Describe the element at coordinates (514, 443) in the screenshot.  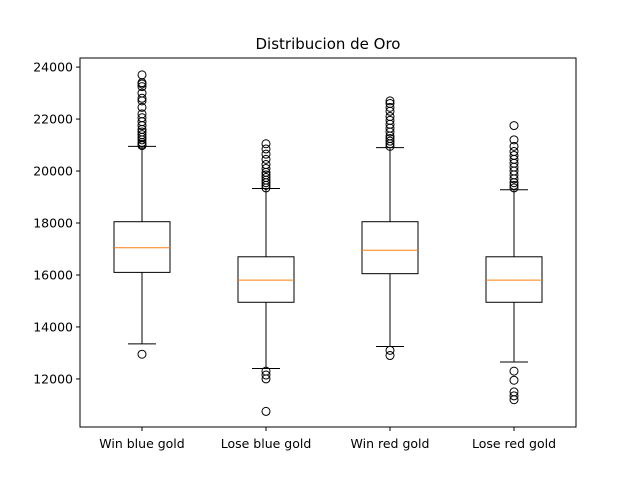
I see `x-tick-label: Lose red gold` at that location.